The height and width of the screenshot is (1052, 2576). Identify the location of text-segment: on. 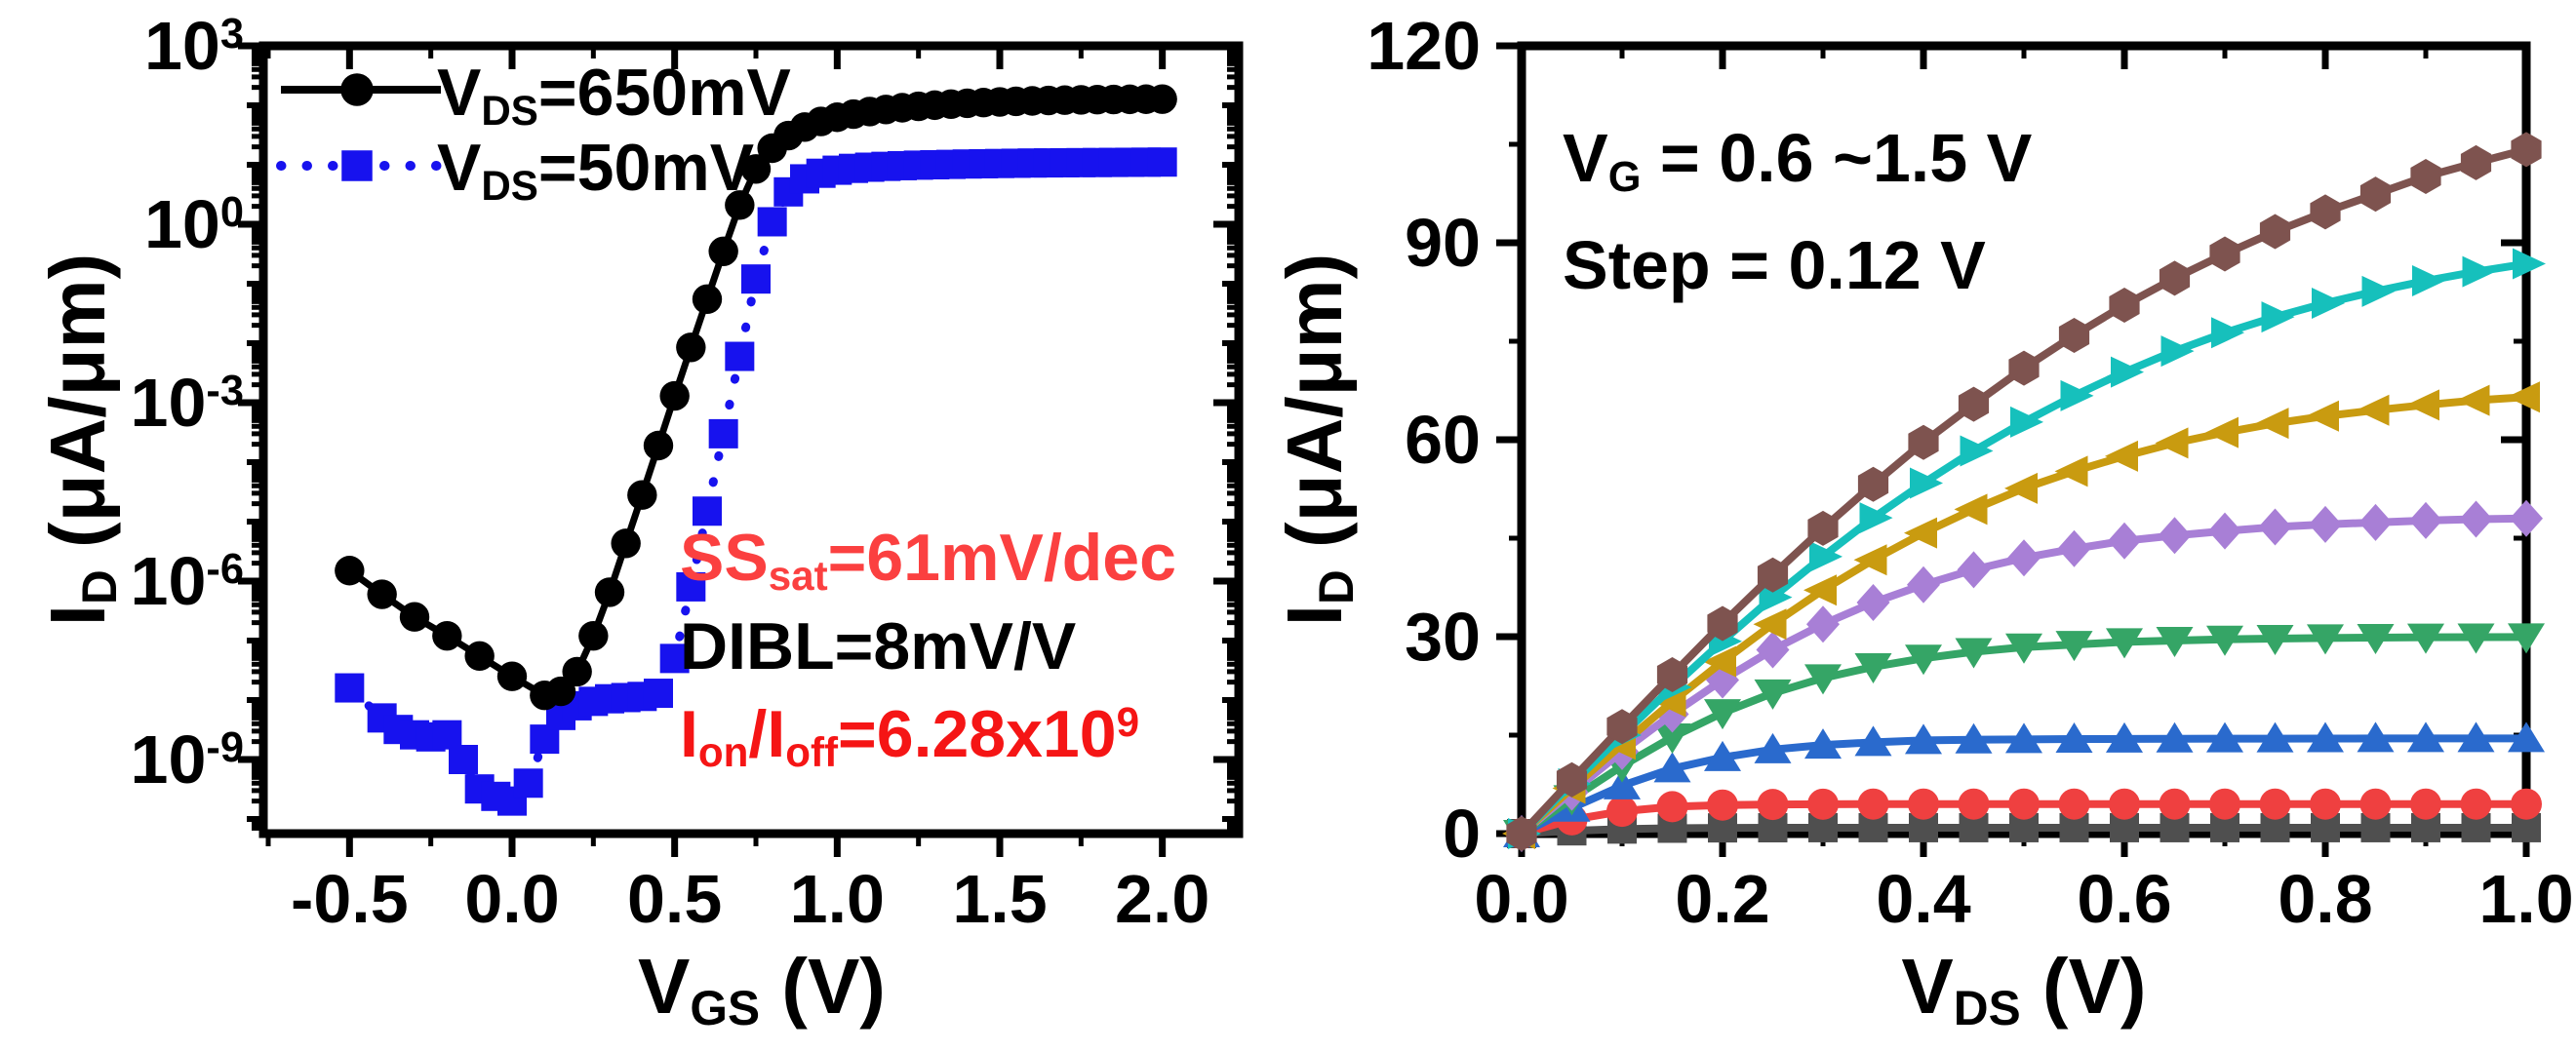
(723, 752).